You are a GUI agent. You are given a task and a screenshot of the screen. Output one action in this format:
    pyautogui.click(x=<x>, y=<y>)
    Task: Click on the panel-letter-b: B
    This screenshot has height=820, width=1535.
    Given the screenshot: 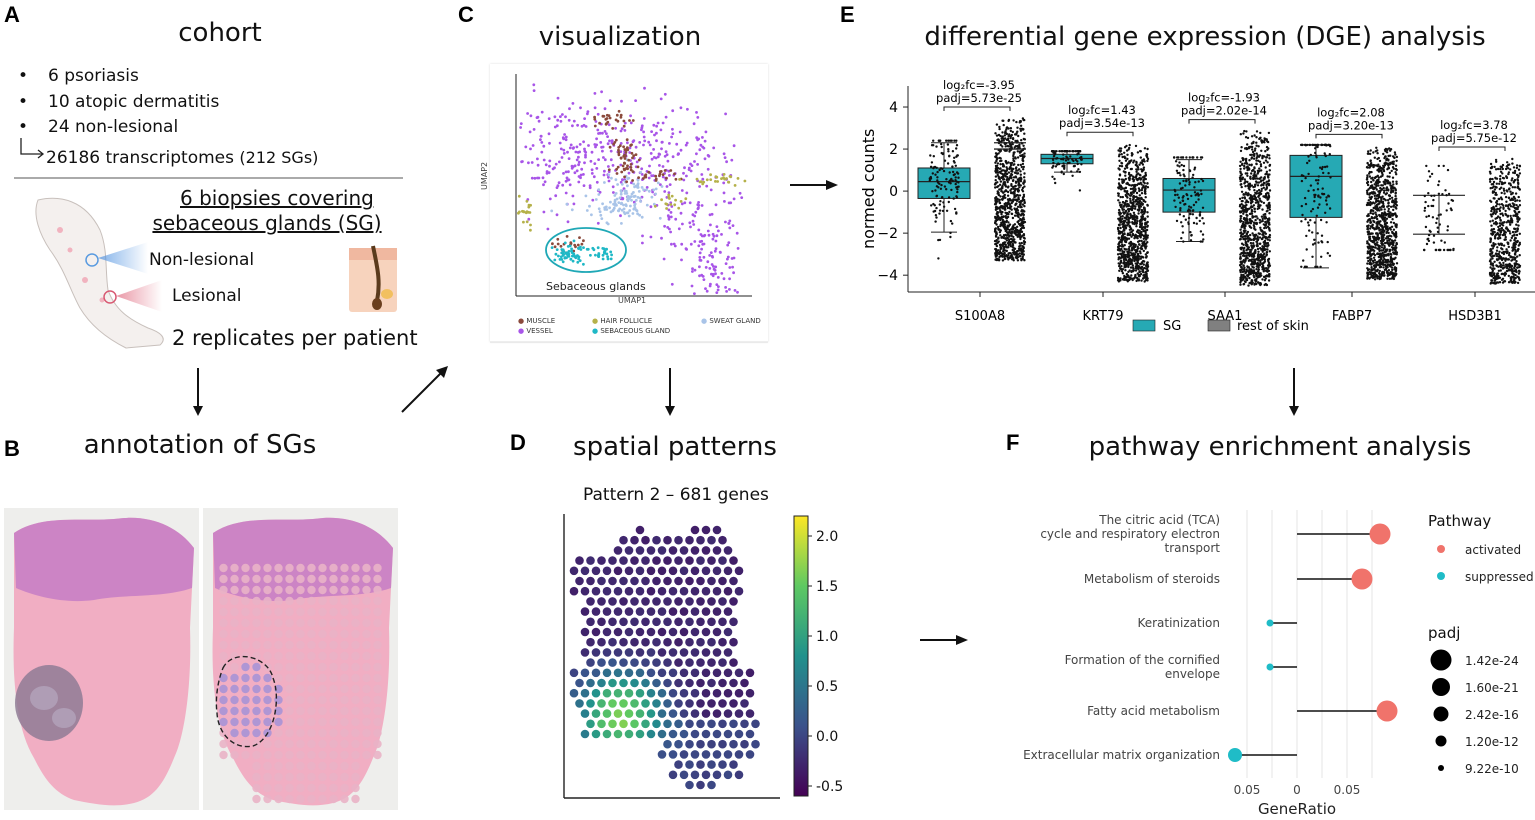 What is the action you would take?
    pyautogui.click(x=12, y=448)
    